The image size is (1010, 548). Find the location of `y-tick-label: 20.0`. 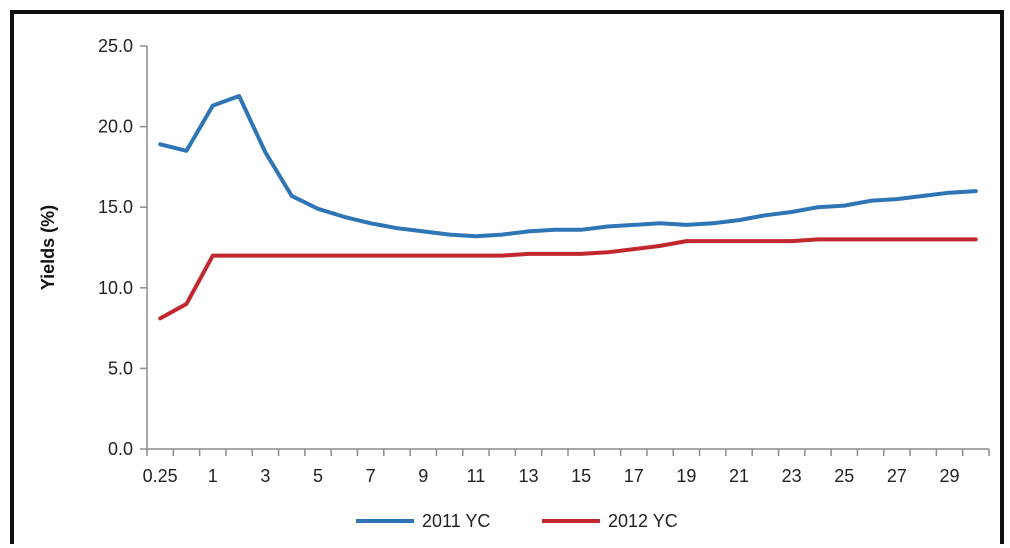

y-tick-label: 20.0 is located at coordinates (115, 127).